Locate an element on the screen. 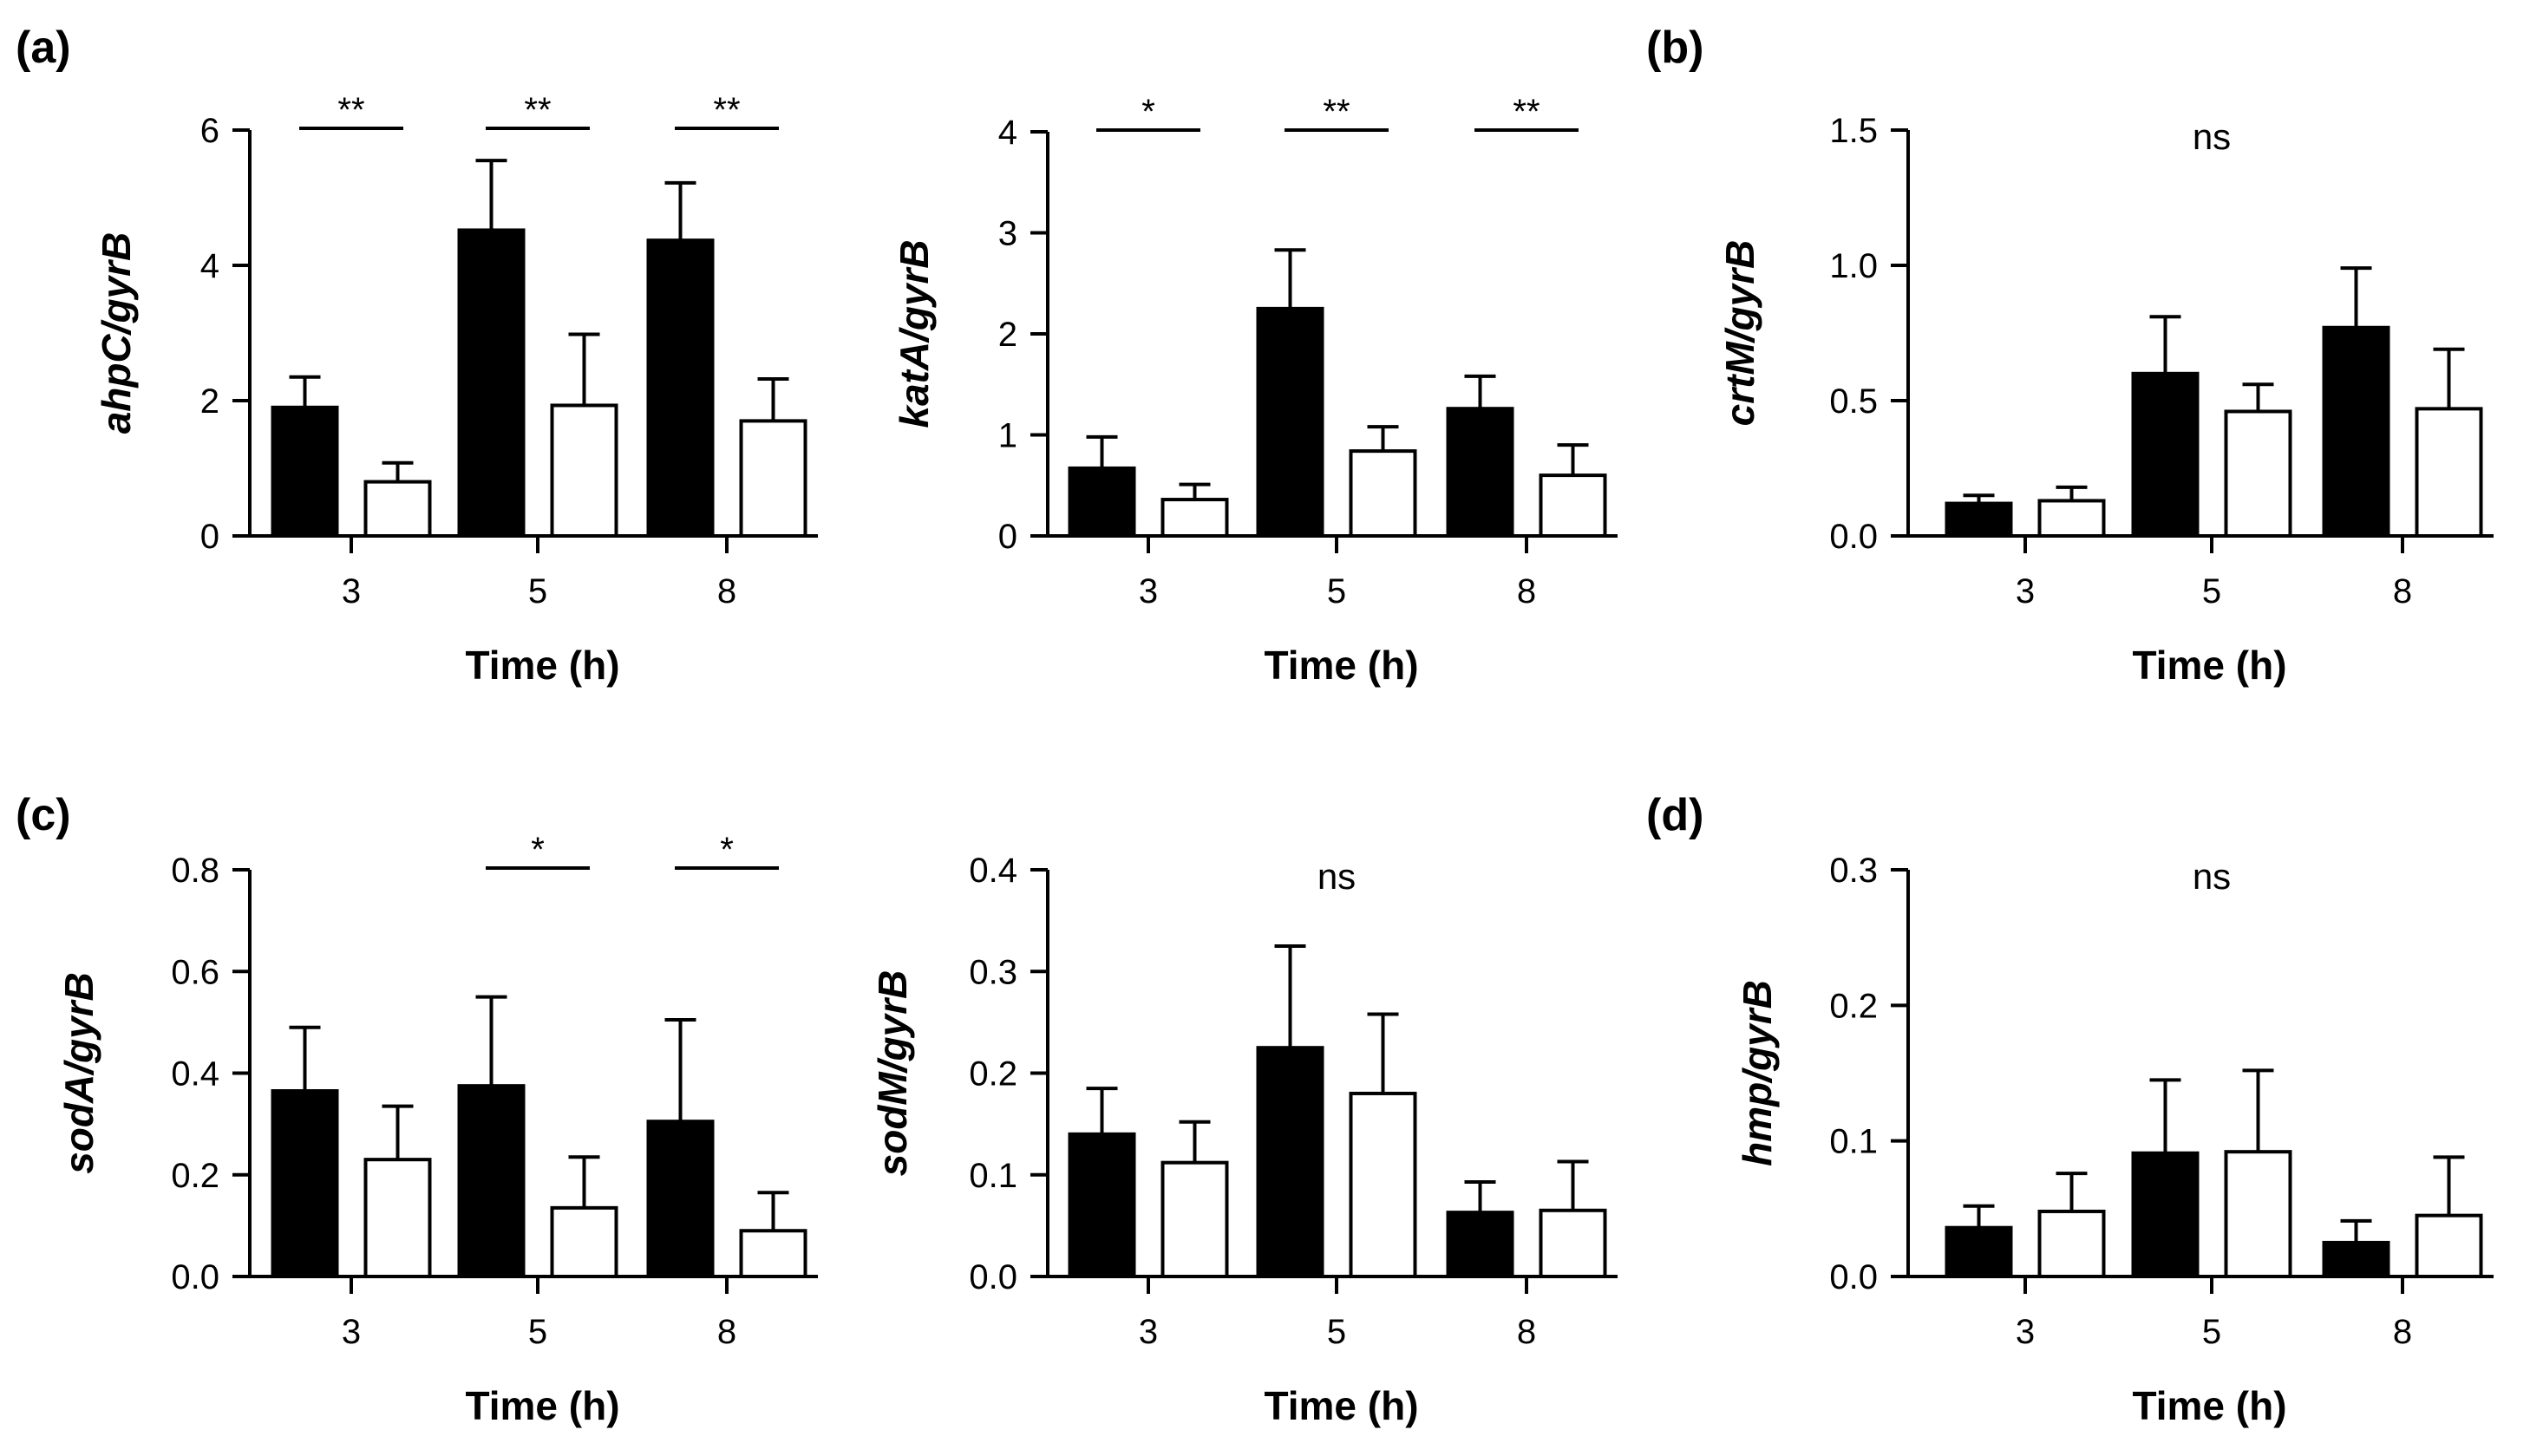 Image resolution: width=2530 pixels, height=1456 pixels. y-axis-title: sodA/gyrB is located at coordinates (79, 1073).